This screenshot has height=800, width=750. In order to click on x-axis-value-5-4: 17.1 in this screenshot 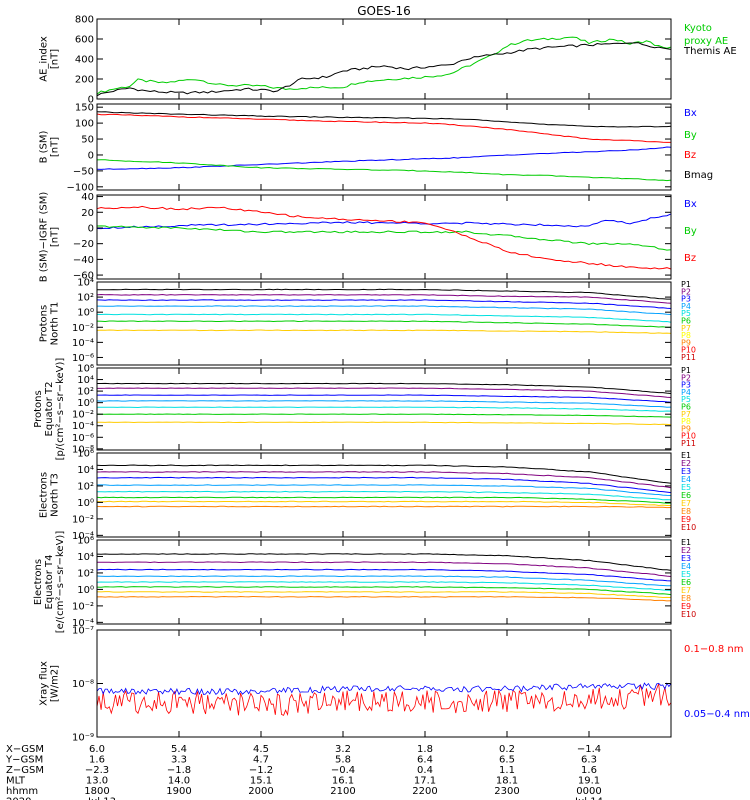, I will do `click(425, 781)`.